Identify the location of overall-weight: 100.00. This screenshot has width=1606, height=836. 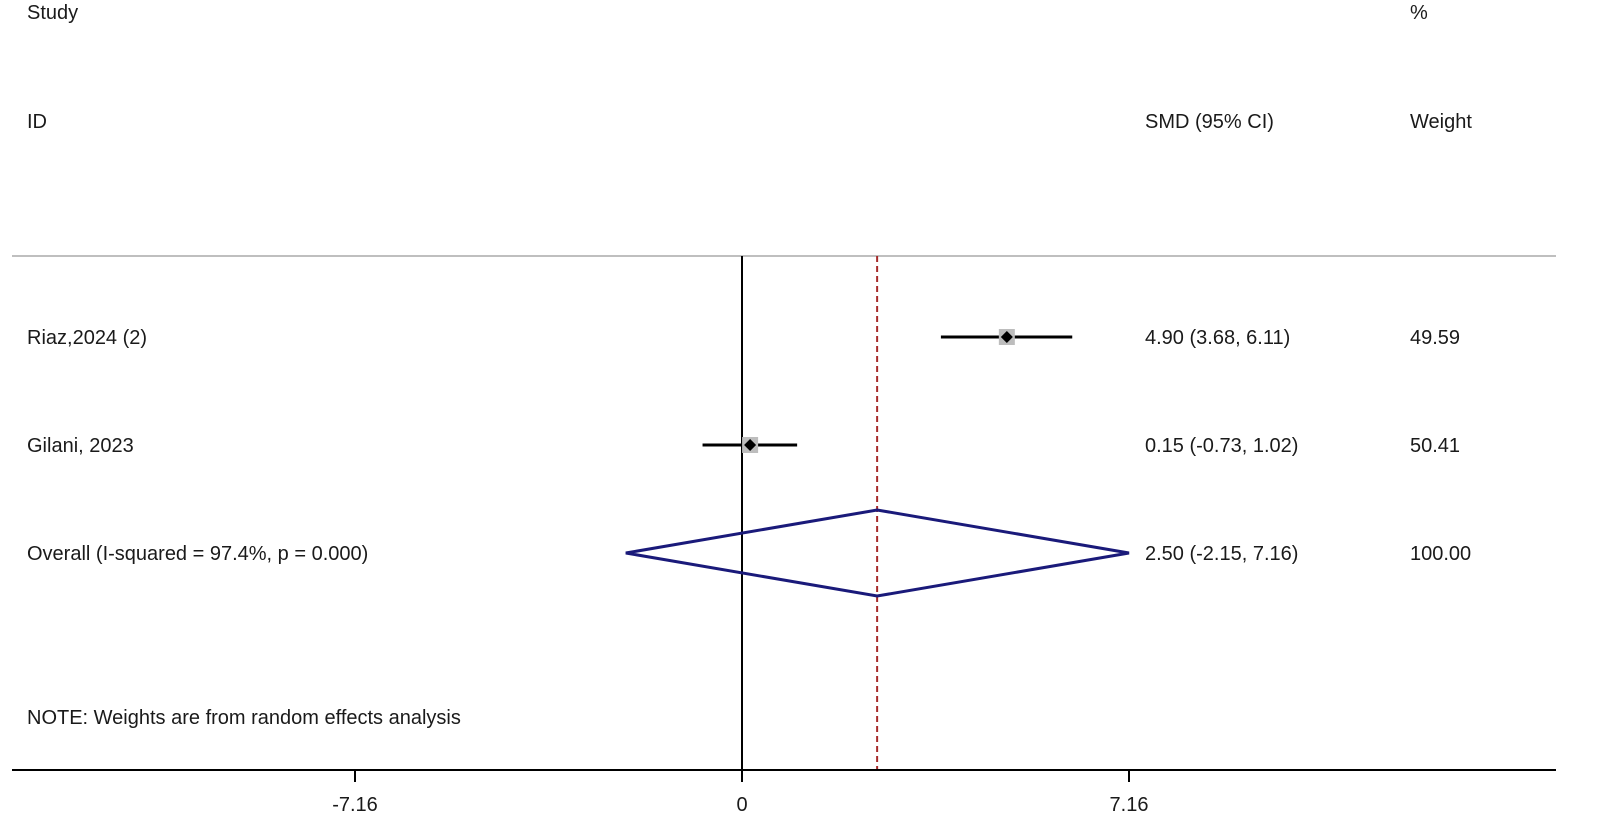
(1440, 554).